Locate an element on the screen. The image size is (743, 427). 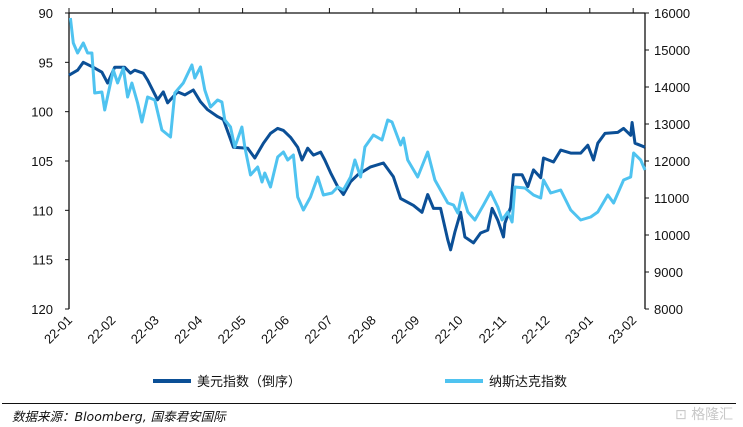
legend-swatch-nasdaq is located at coordinates (464, 380).